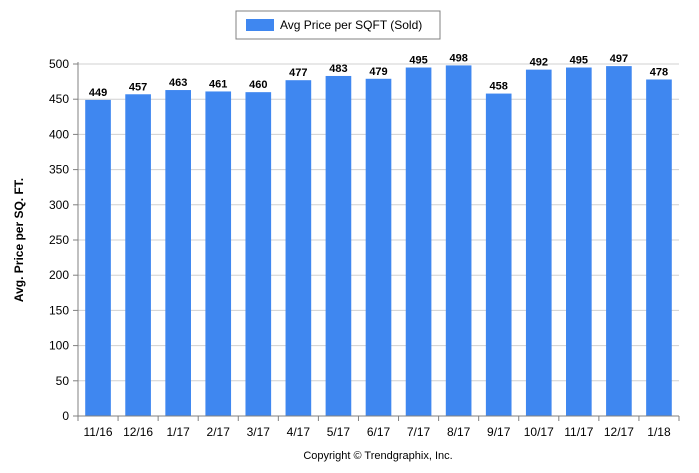  What do you see at coordinates (65, 416) in the screenshot?
I see `y-tick-label: 0` at bounding box center [65, 416].